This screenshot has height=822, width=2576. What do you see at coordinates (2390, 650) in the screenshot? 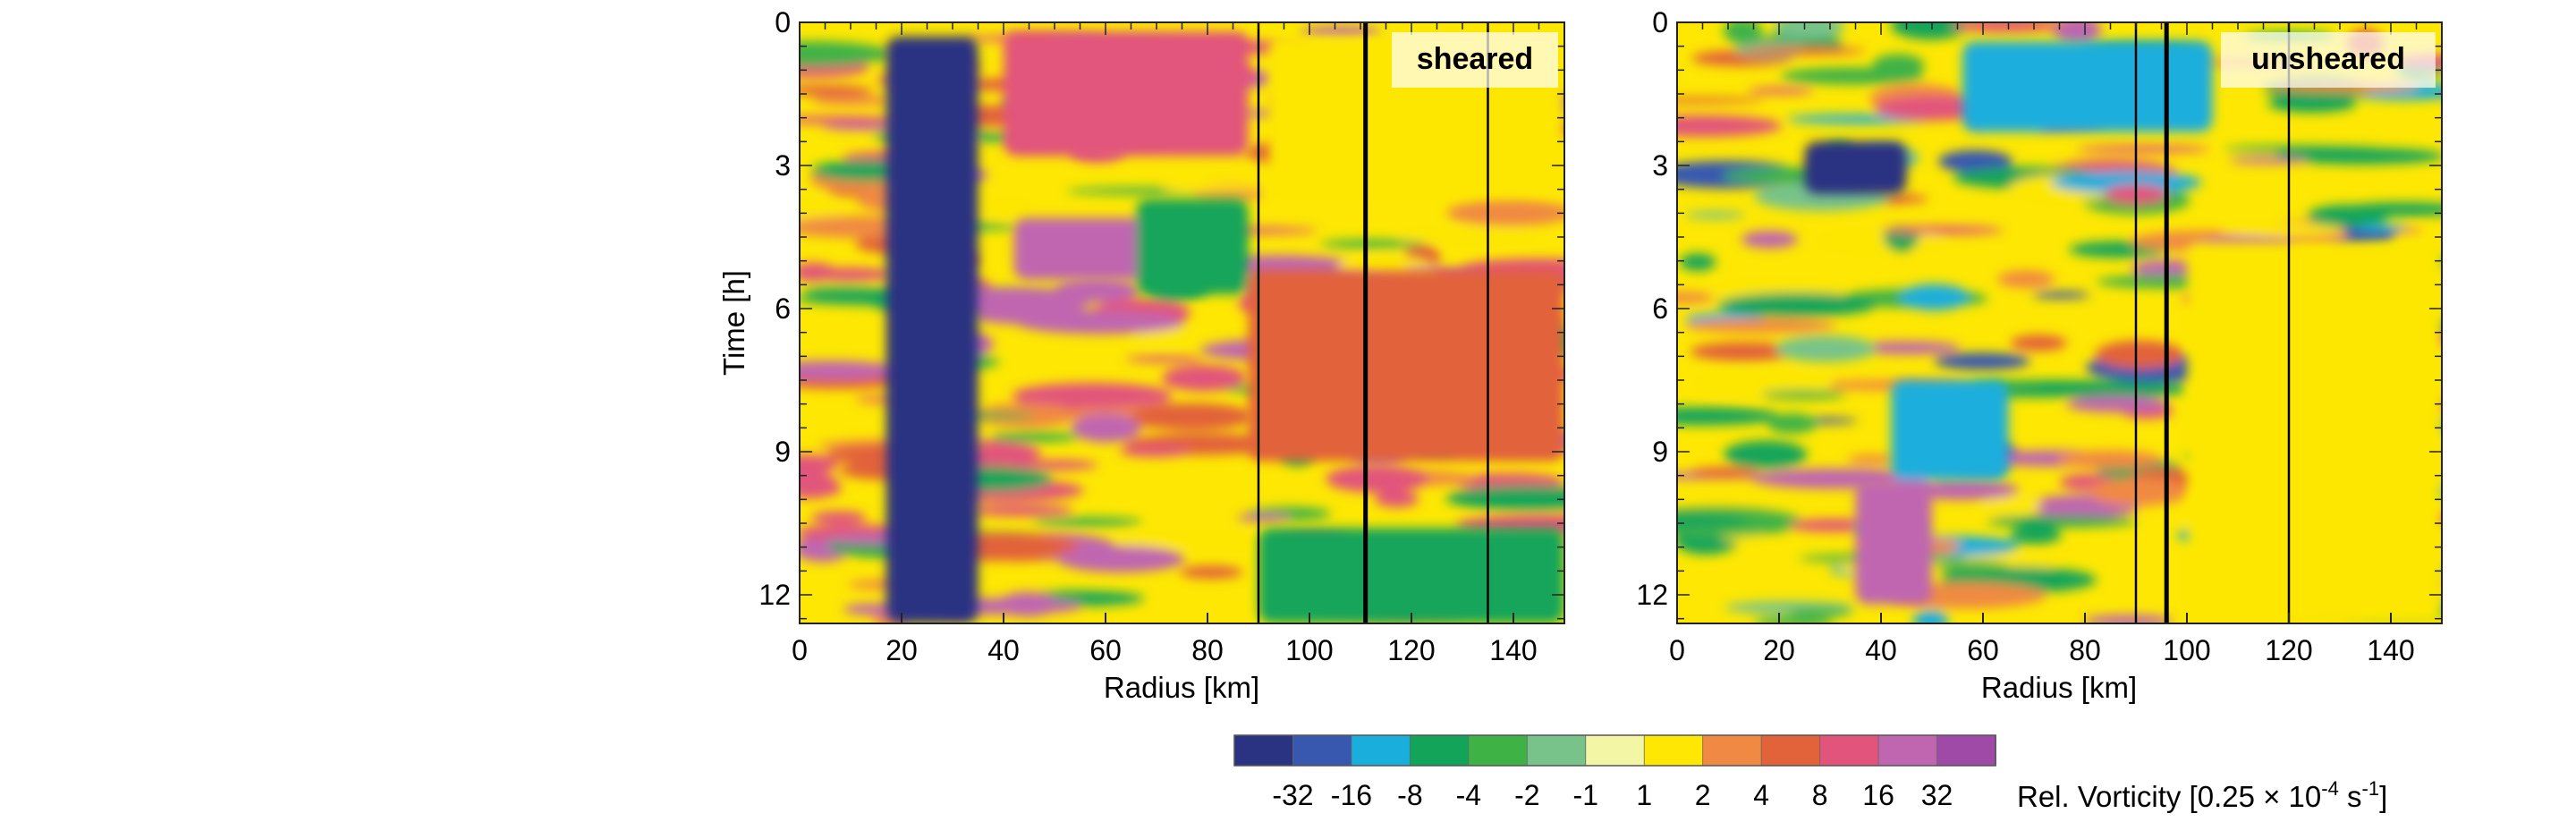
I see `x-tick-label: 140` at bounding box center [2390, 650].